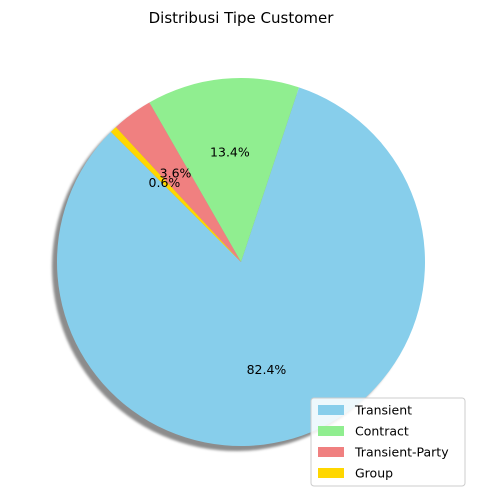 Image resolution: width=482 pixels, height=504 pixels. I want to click on pie-label-group: 0.6%, so click(165, 182).